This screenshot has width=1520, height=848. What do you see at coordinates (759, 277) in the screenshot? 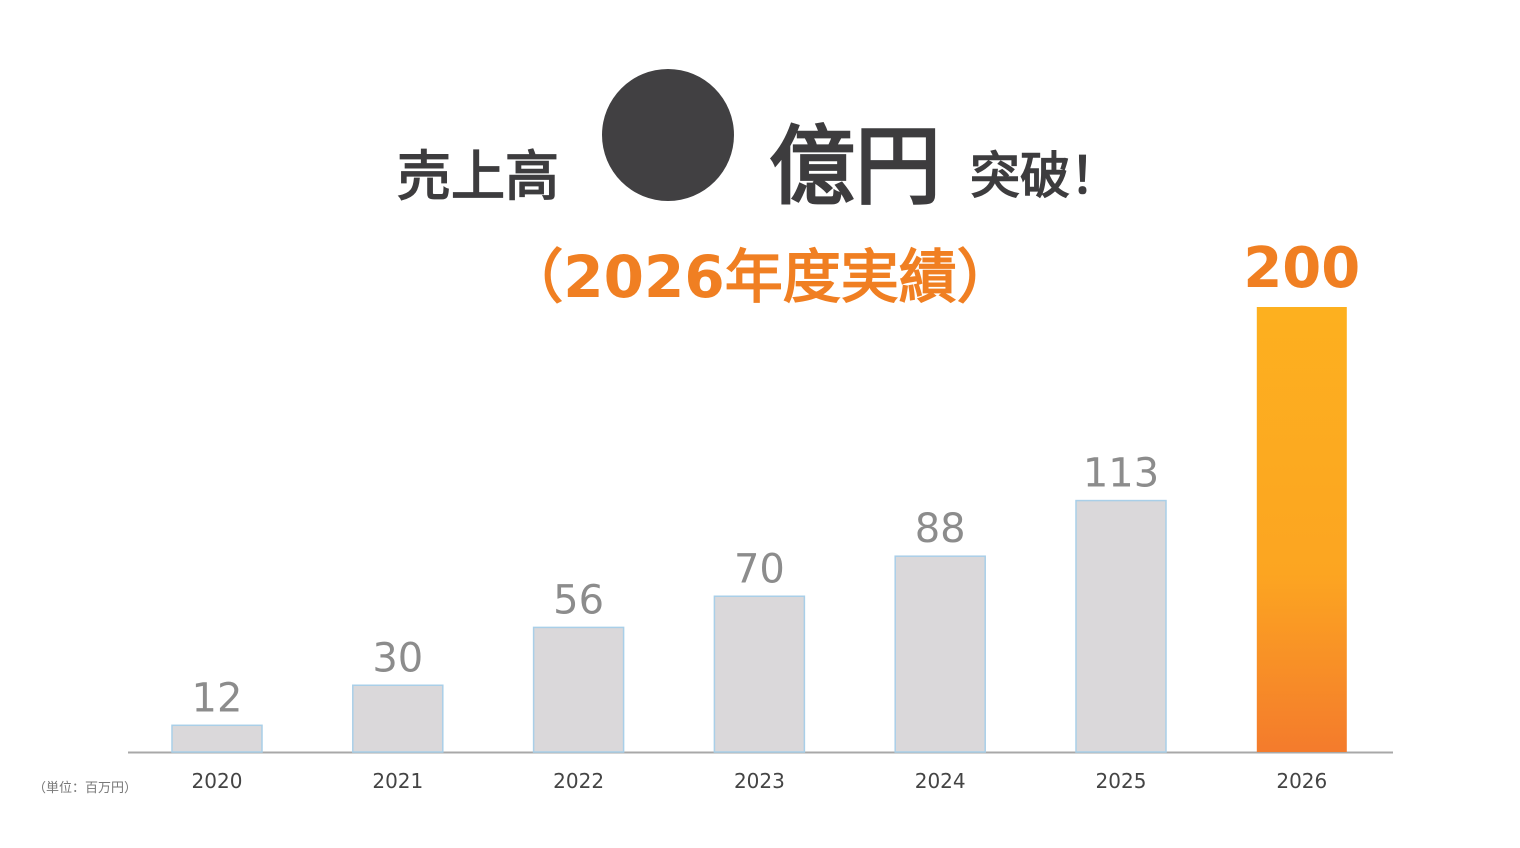
I see `subtitle: （2026年度実績）` at bounding box center [759, 277].